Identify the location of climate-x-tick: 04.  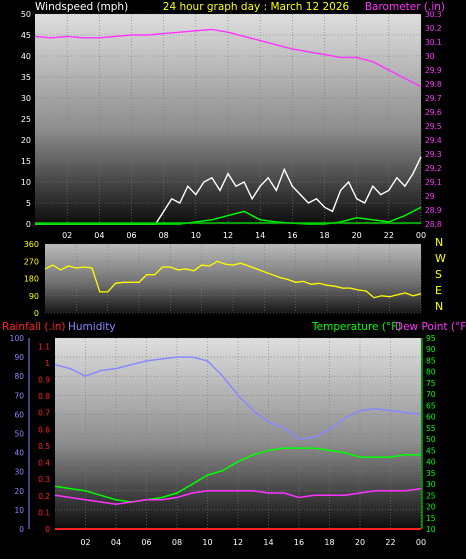
(116, 542).